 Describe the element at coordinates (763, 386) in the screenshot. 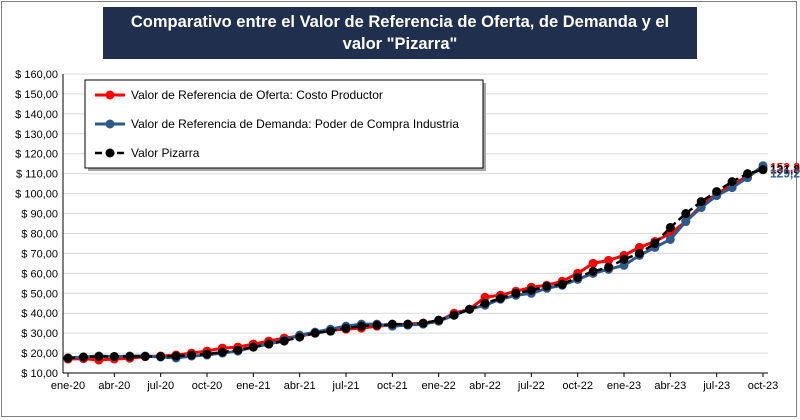

I see `x-tick-label: oct-23` at that location.